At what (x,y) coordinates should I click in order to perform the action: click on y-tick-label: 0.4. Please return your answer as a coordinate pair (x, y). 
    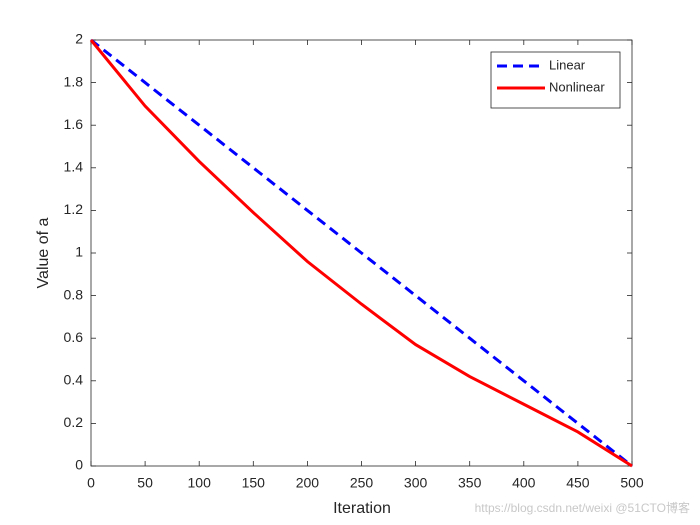
    Looking at the image, I should click on (74, 380).